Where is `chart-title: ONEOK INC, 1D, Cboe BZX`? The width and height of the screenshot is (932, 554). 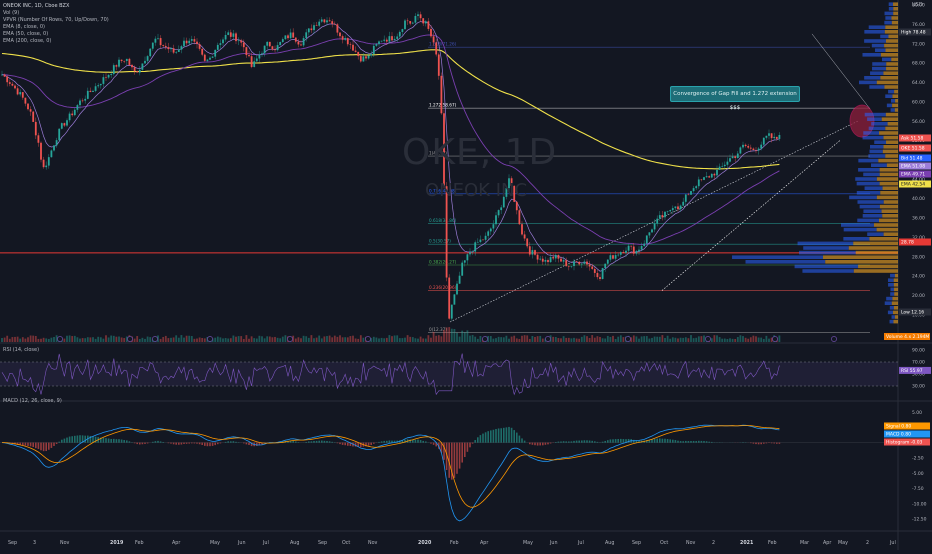 chart-title: ONEOK INC, 1D, Cboe BZX is located at coordinates (56, 6).